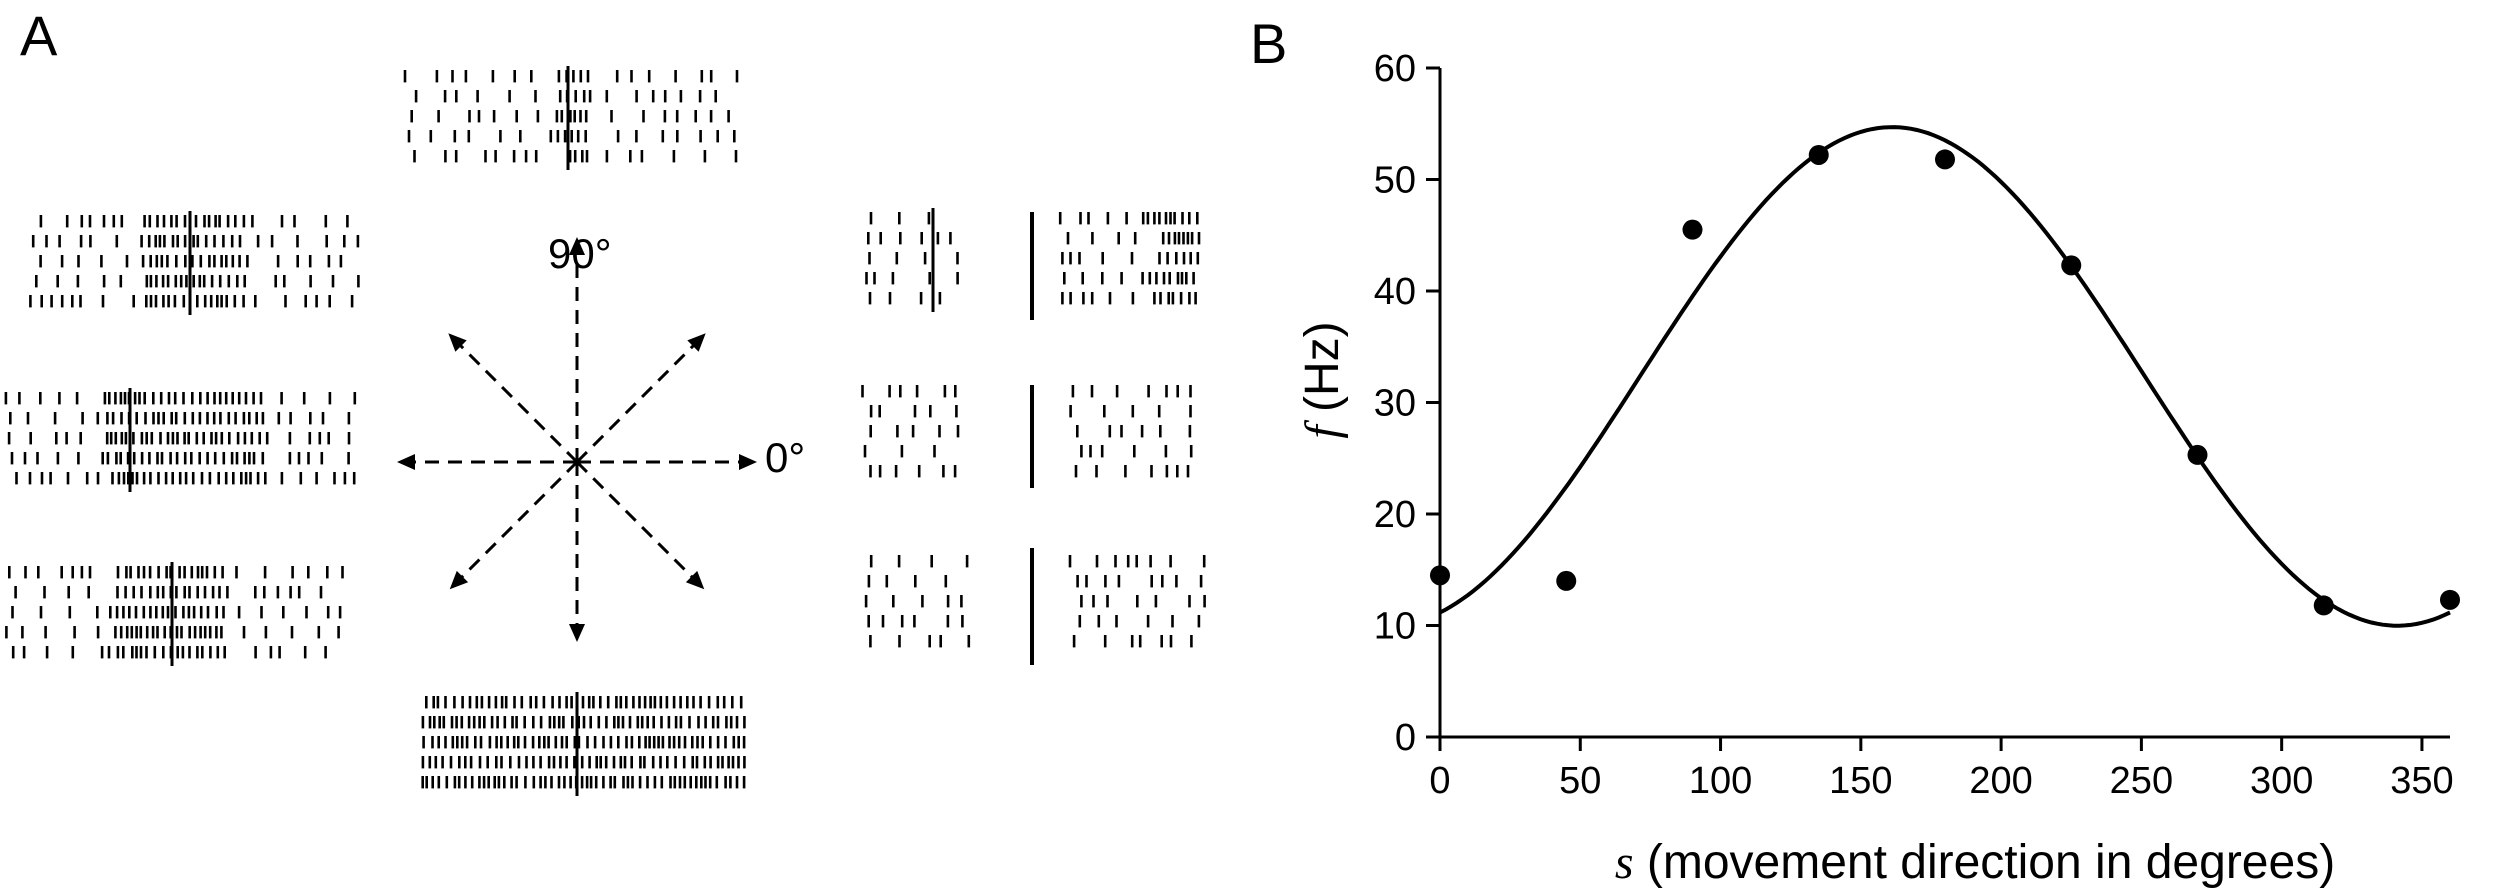 The height and width of the screenshot is (894, 2500). What do you see at coordinates (1322, 429) in the screenshot?
I see `y-axis-variable: f` at bounding box center [1322, 429].